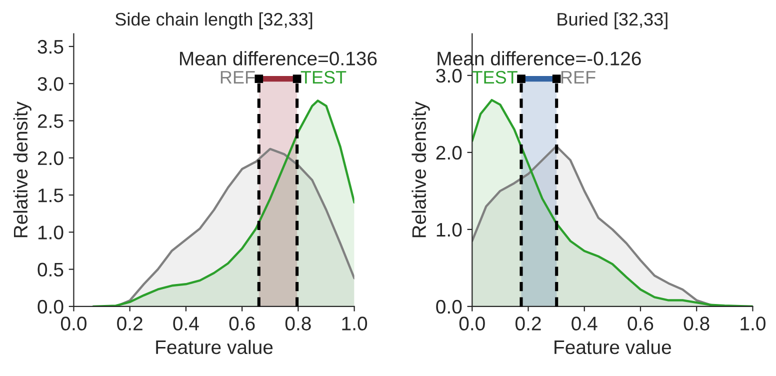  I want to click on text: REF, so click(578, 77).